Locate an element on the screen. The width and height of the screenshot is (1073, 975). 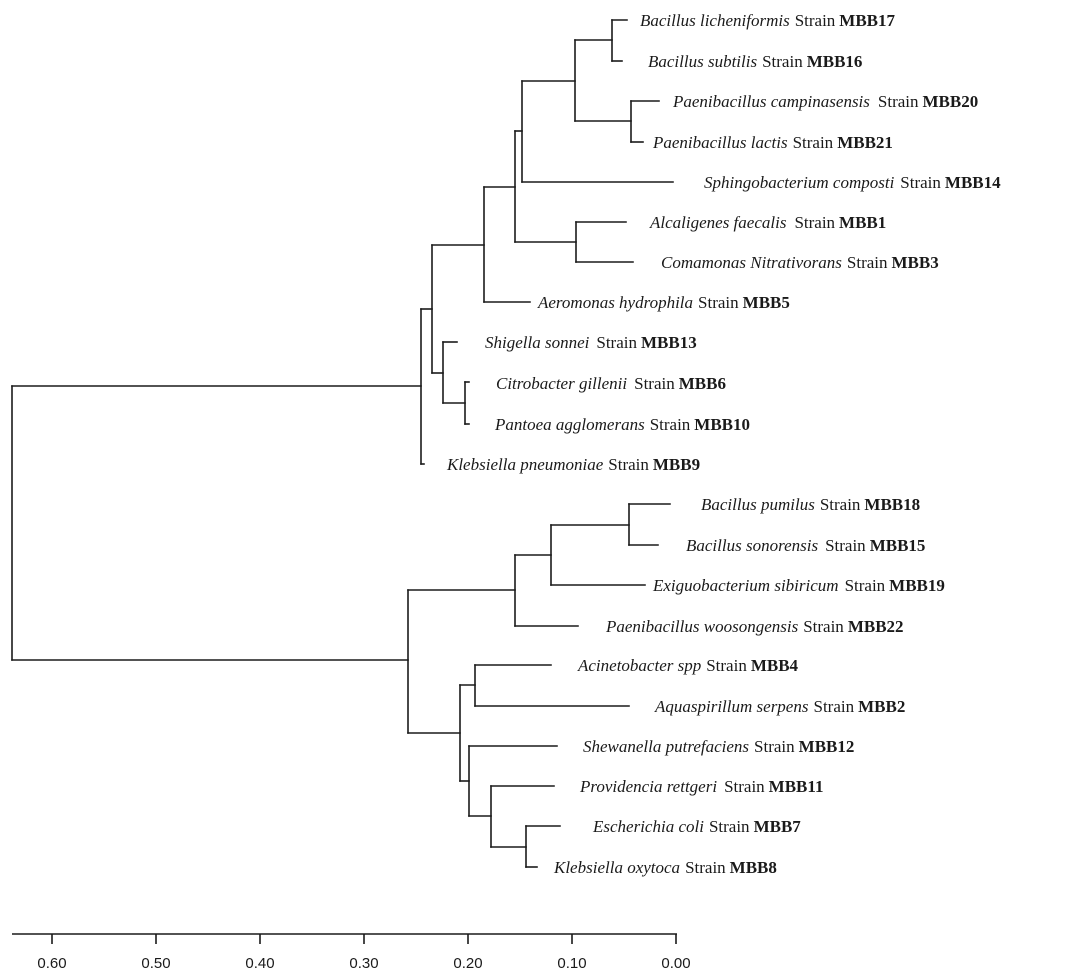
taxon-name: Exiguobacterium sibiricum is located at coordinates (745, 585).